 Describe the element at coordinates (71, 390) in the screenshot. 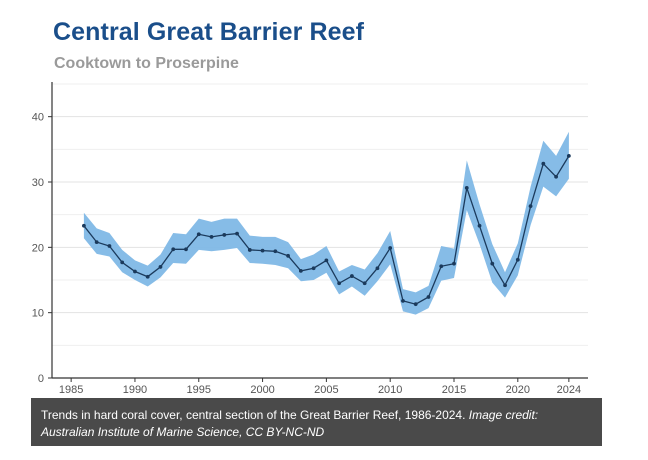

I see `x-tick-label: 1985` at that location.